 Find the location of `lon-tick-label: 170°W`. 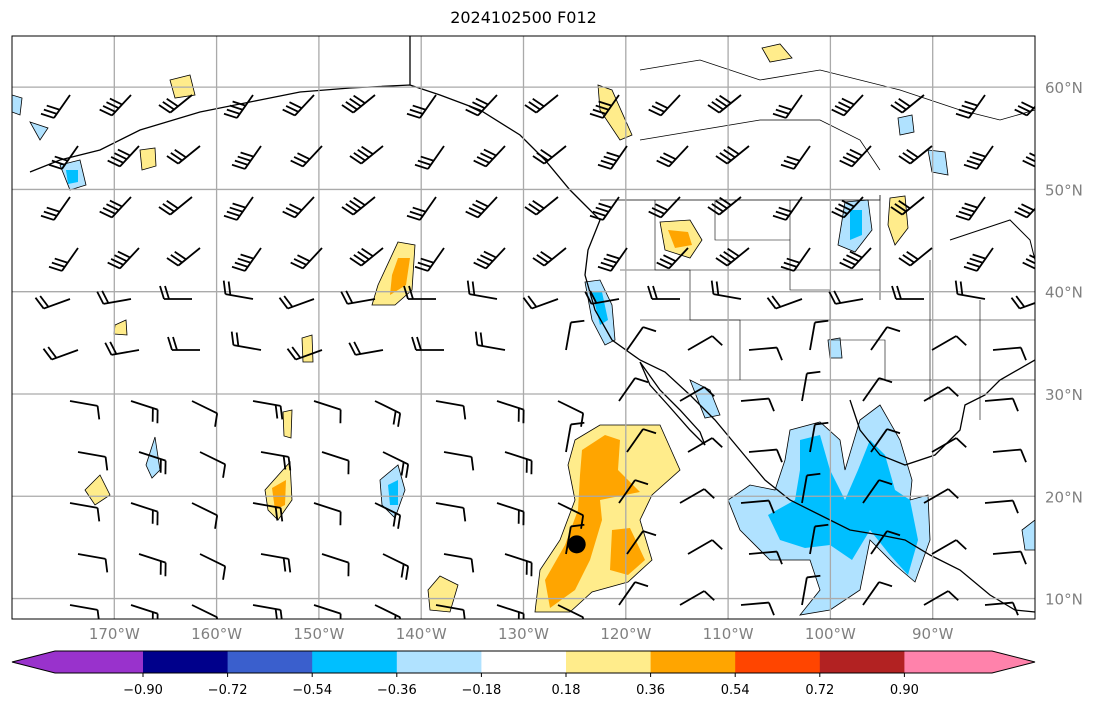

lon-tick-label: 170°W is located at coordinates (114, 634).